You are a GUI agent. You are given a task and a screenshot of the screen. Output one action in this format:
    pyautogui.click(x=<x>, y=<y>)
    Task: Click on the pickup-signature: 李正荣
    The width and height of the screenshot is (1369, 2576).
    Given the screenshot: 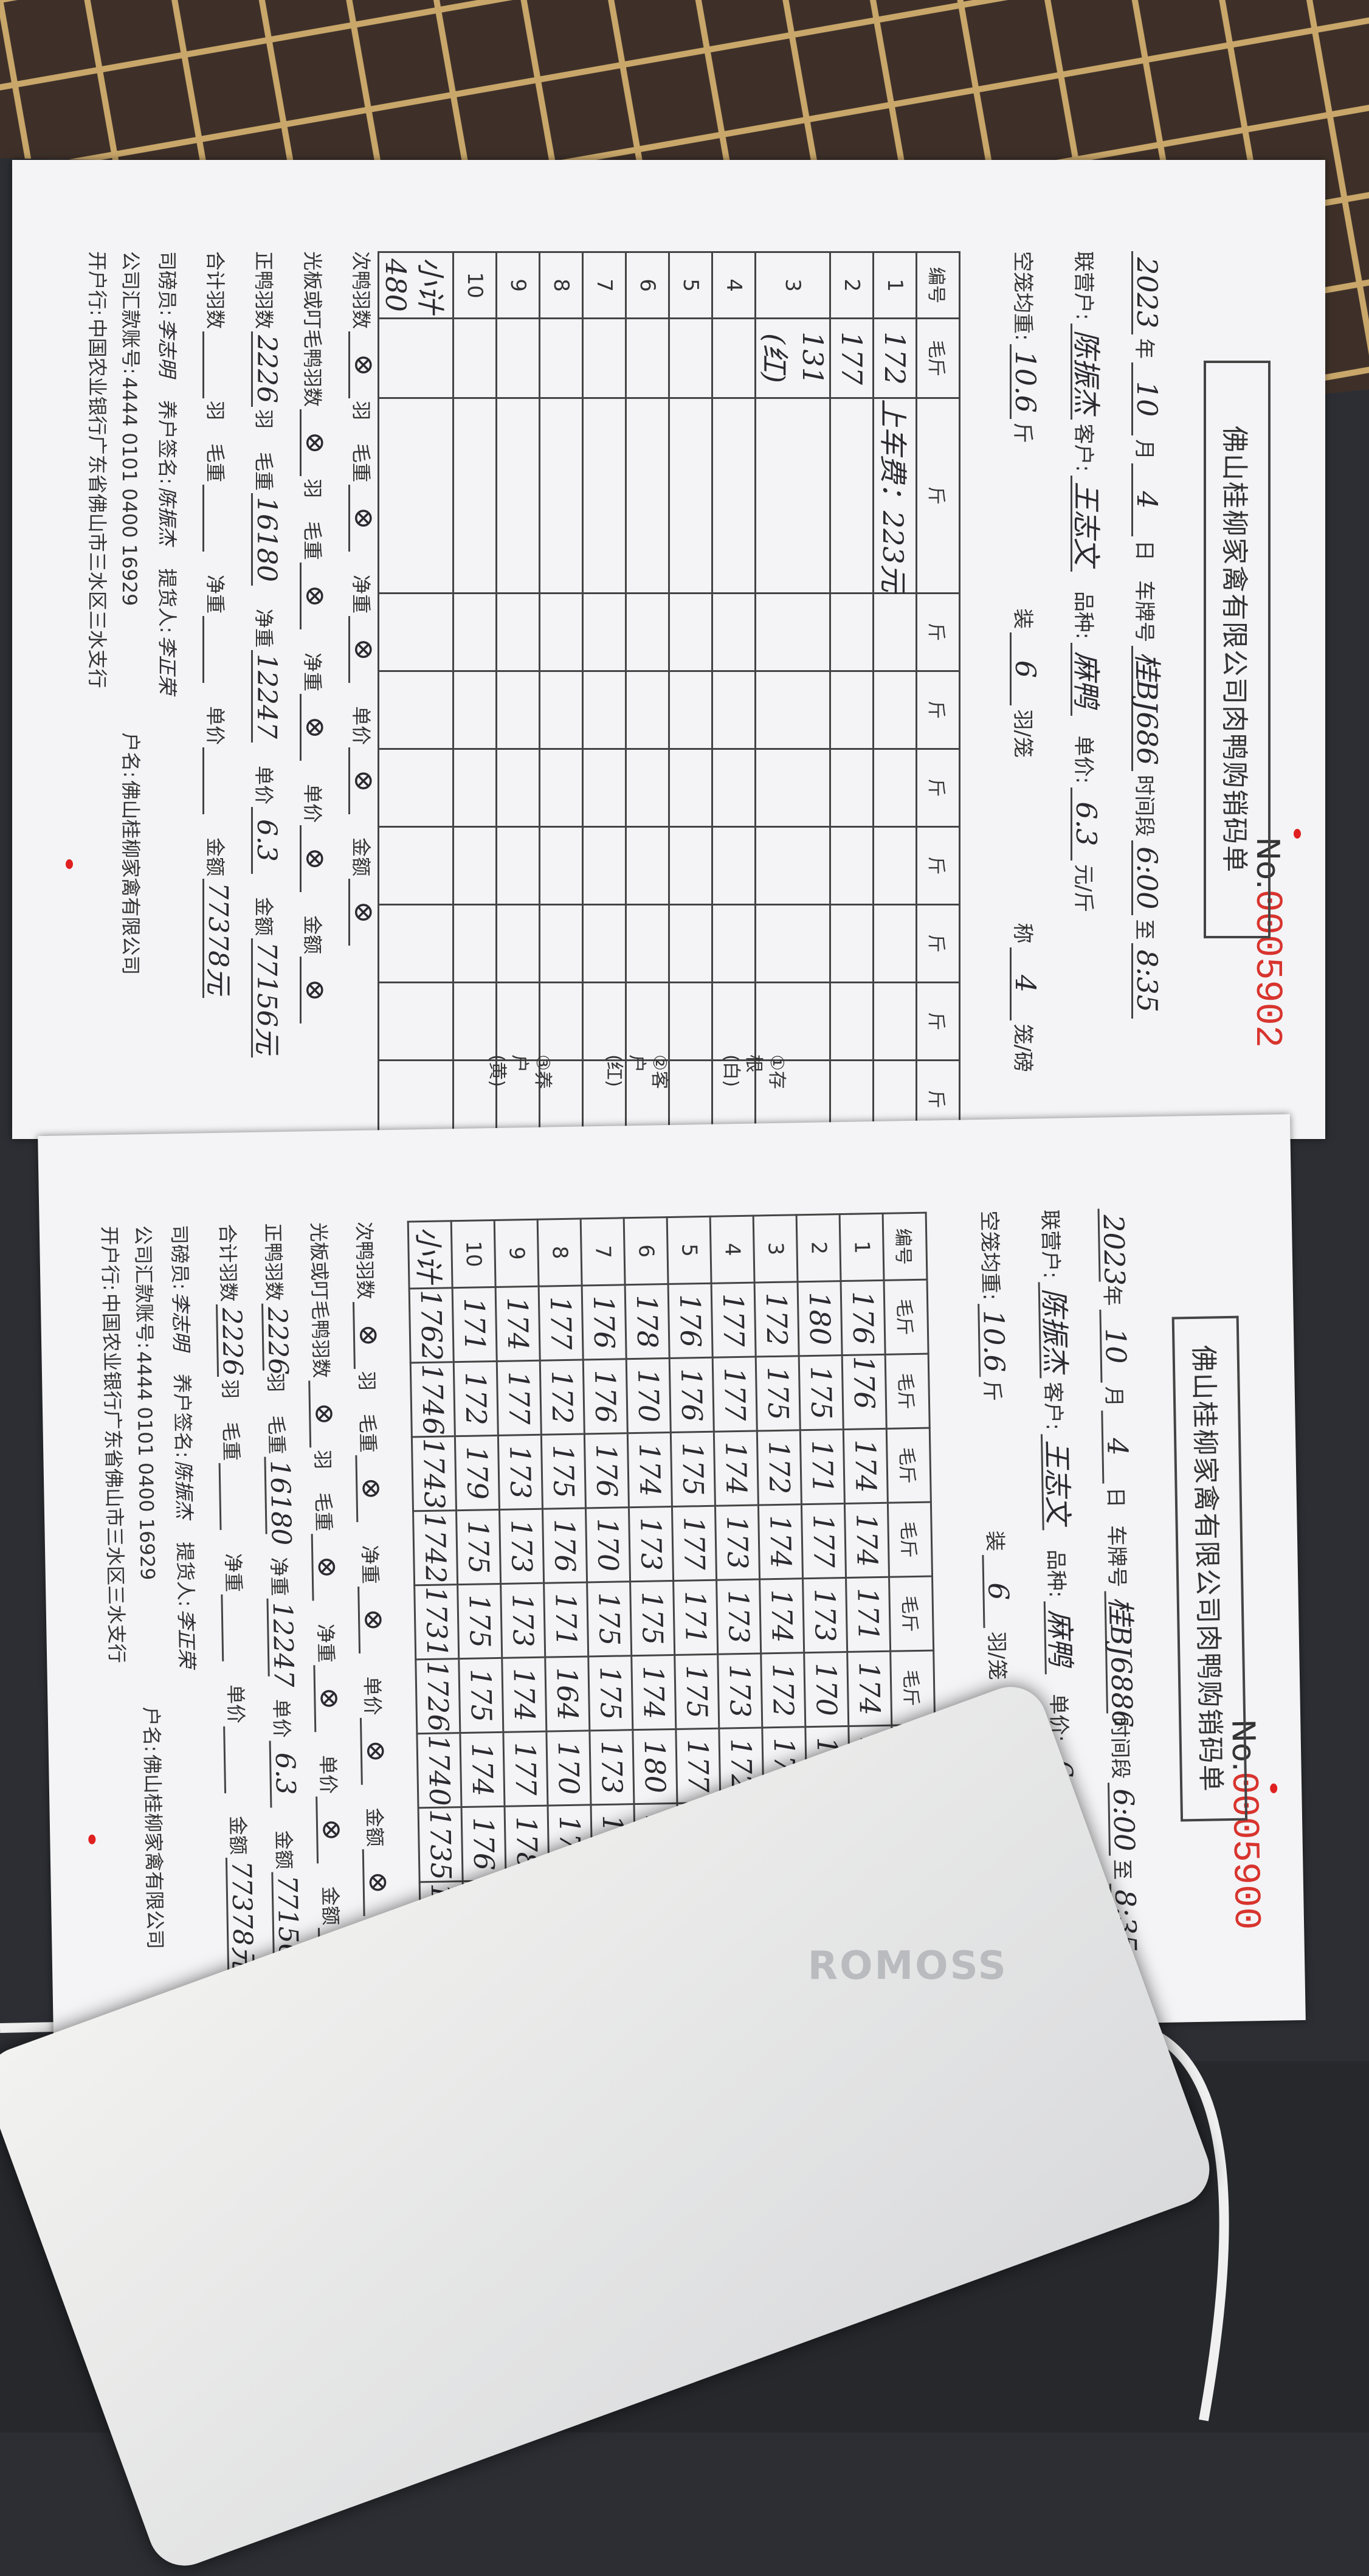 What is the action you would take?
    pyautogui.click(x=186, y=1638)
    